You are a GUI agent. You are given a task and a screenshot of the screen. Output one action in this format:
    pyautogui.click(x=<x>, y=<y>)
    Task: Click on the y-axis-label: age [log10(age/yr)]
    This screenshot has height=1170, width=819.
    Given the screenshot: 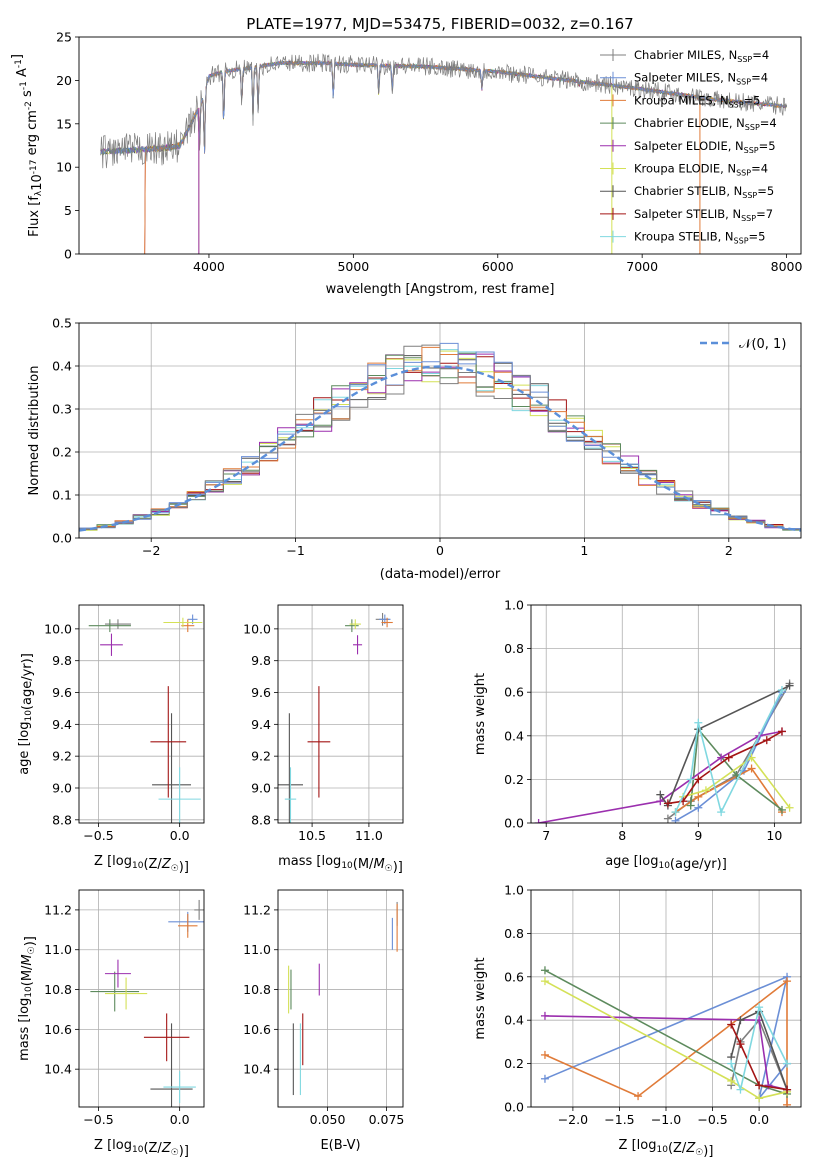 What is the action you would take?
    pyautogui.click(x=26, y=714)
    